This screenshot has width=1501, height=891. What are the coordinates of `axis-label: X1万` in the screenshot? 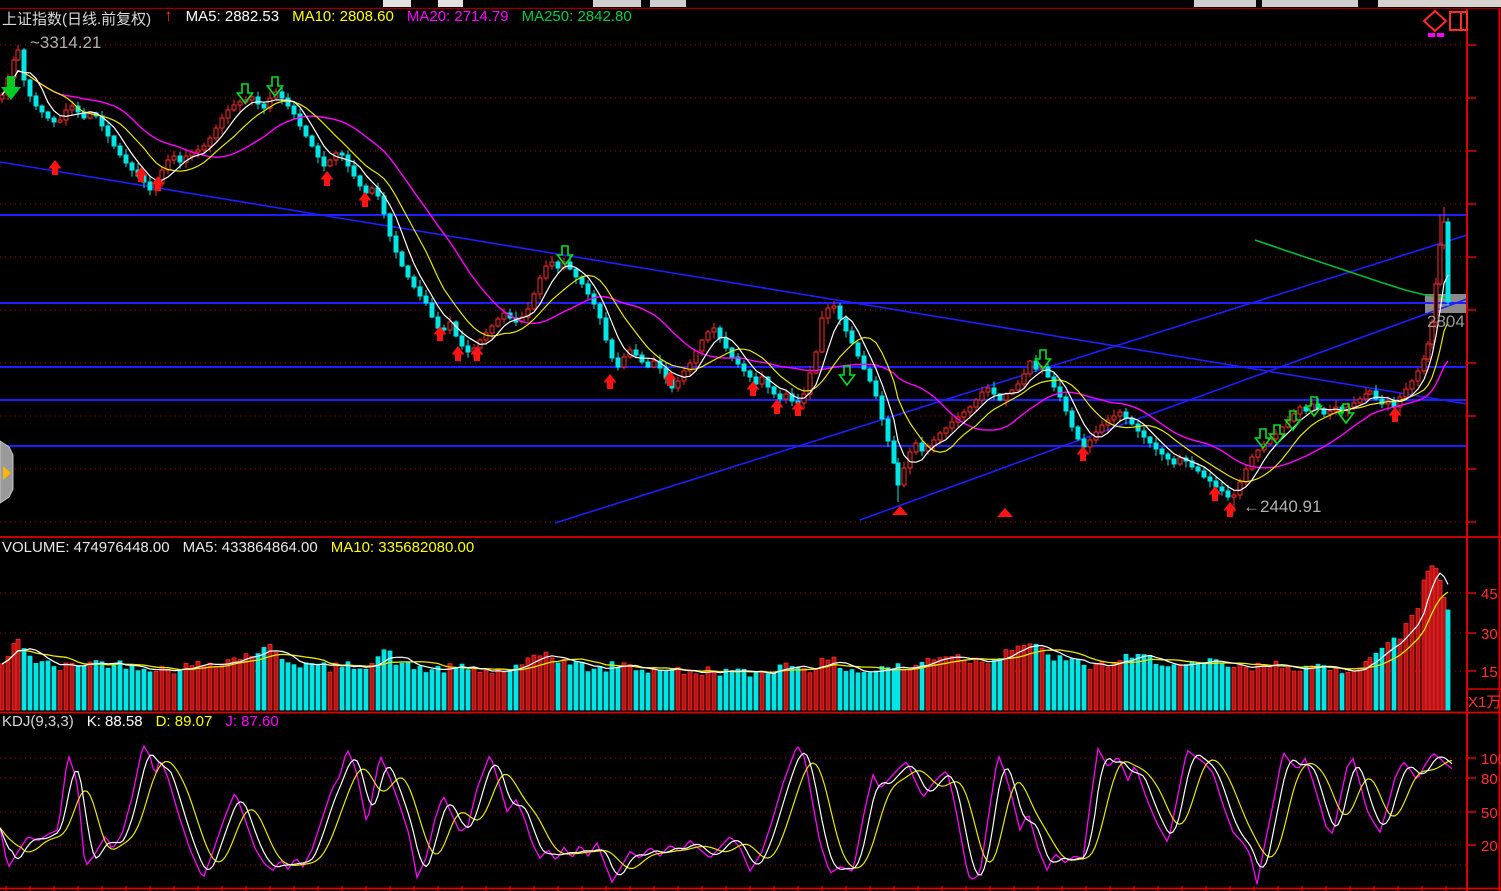 It's located at (1484, 702).